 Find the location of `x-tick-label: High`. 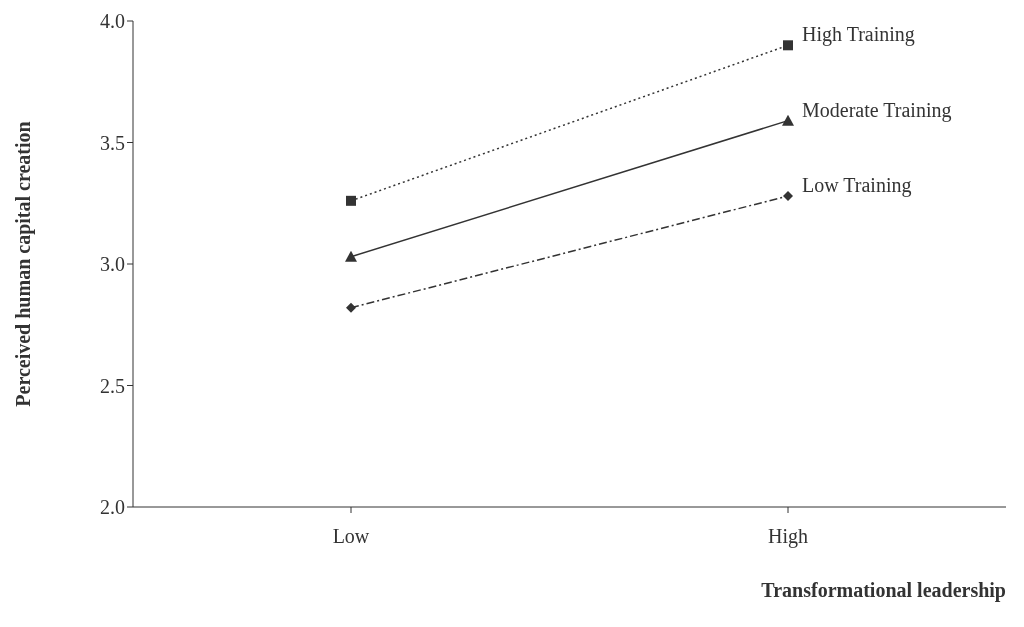

x-tick-label: High is located at coordinates (788, 537).